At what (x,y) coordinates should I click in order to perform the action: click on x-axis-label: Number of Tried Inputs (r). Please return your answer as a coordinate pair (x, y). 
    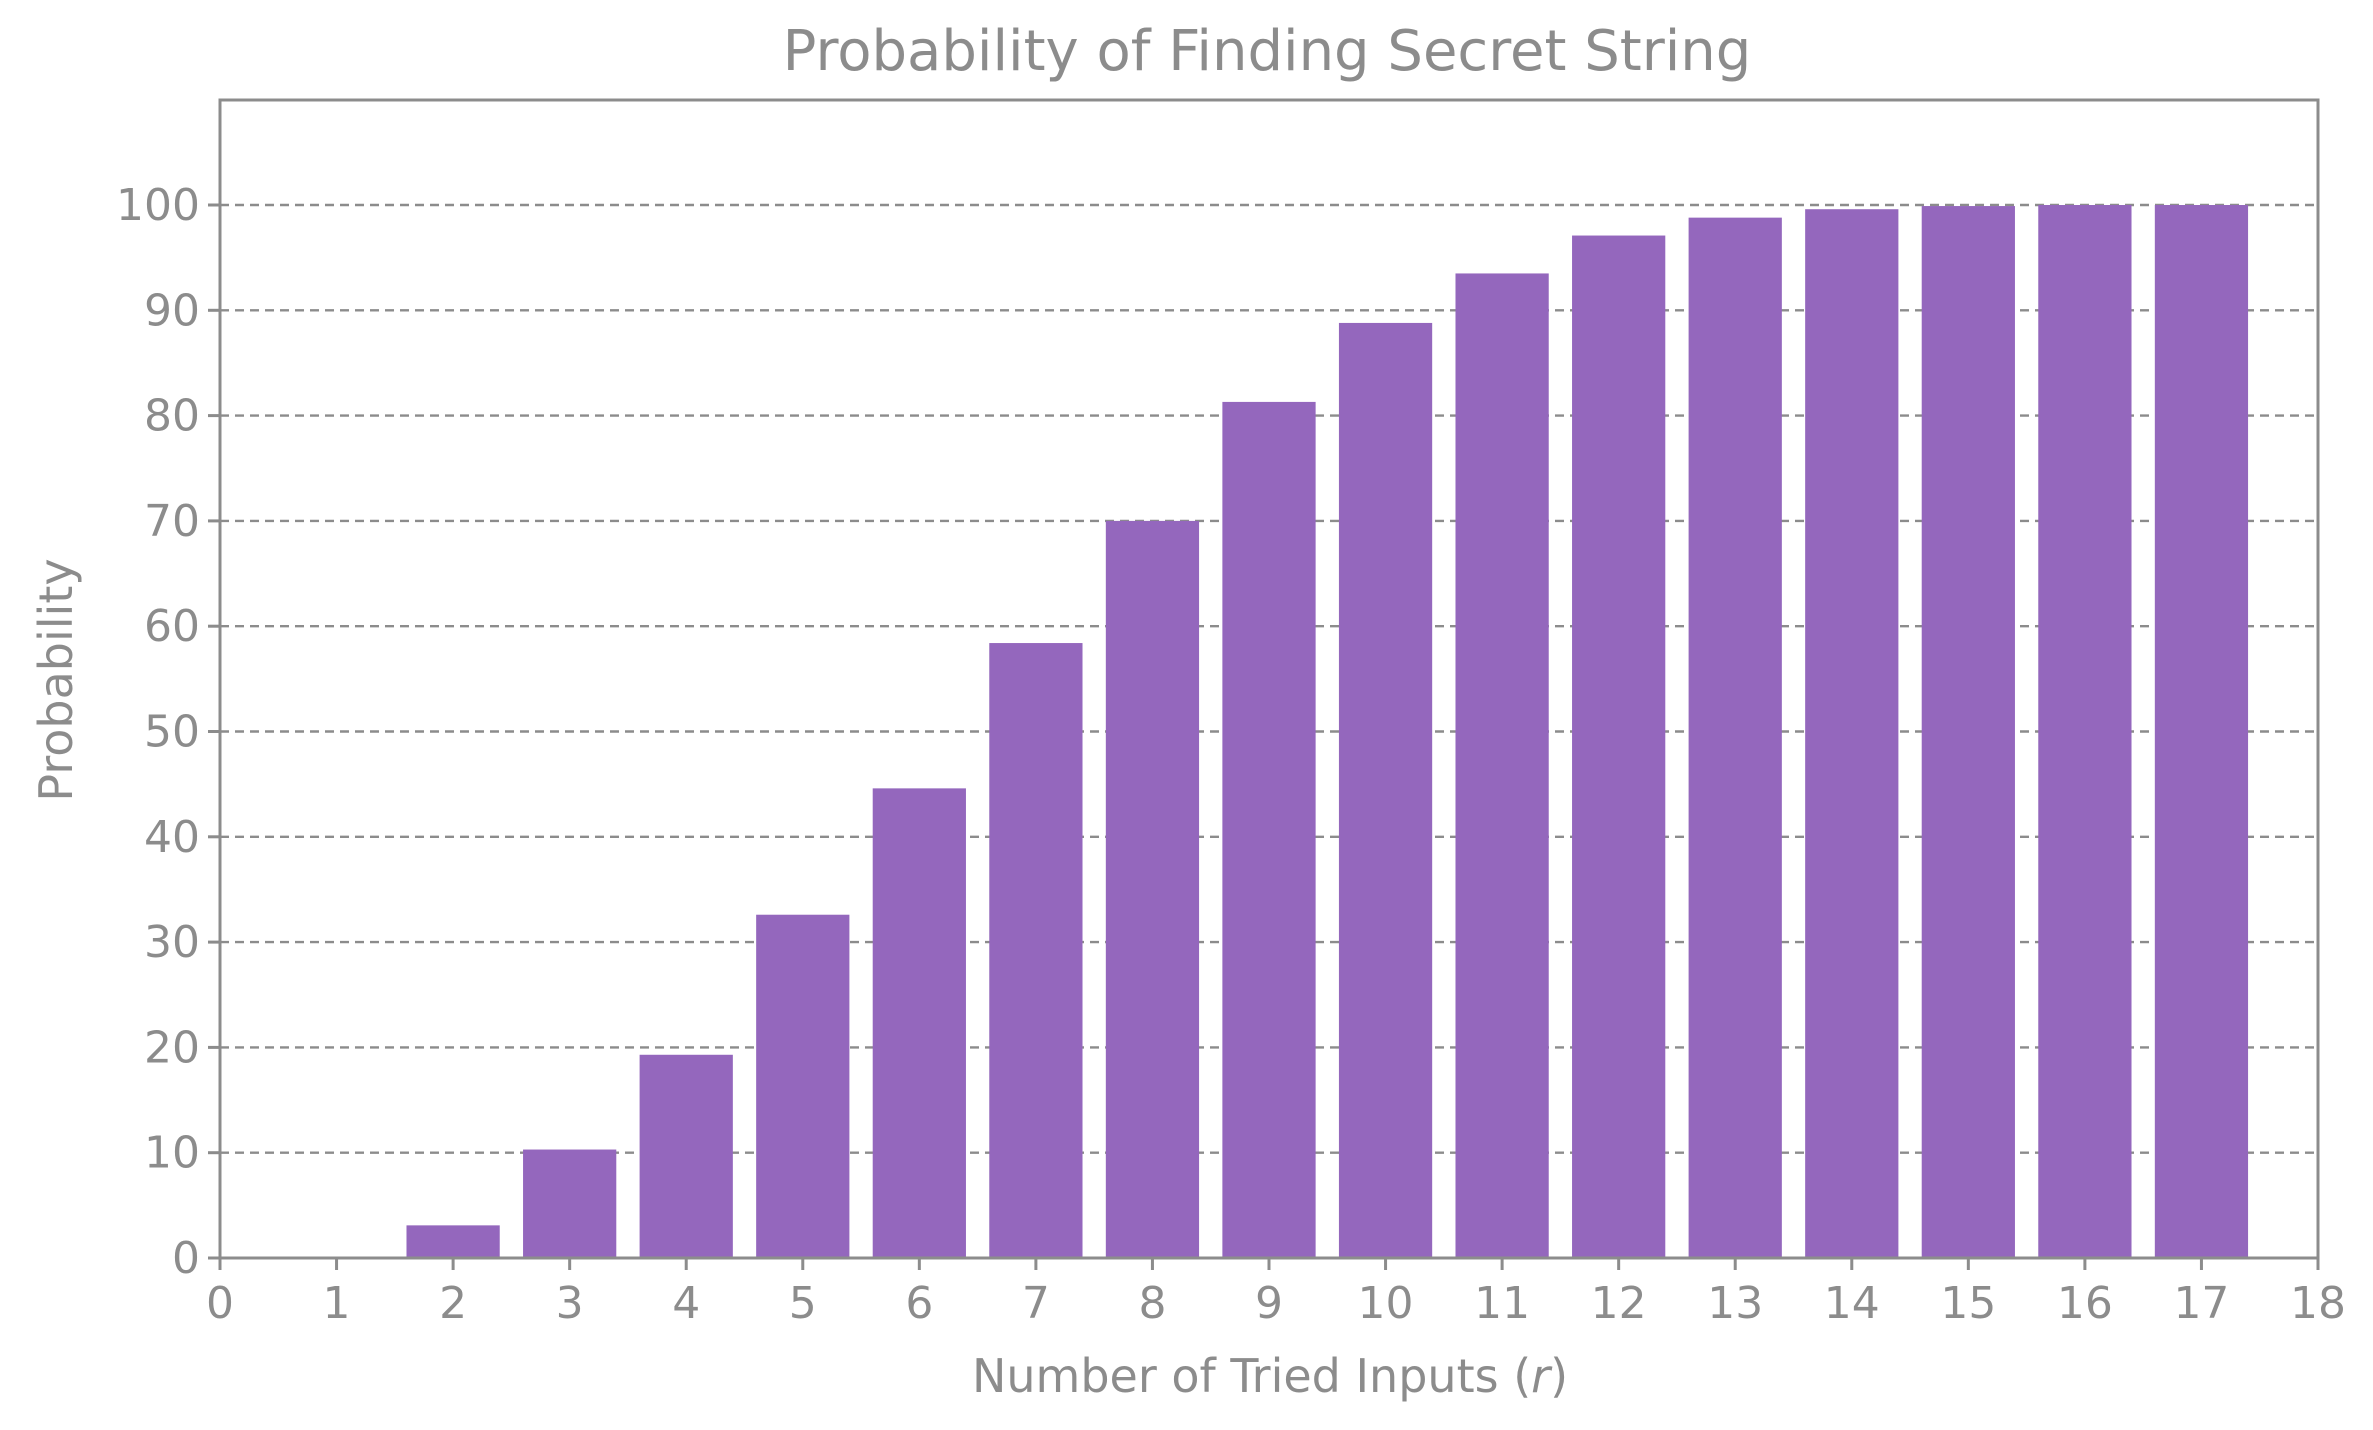
    Looking at the image, I should click on (1270, 1376).